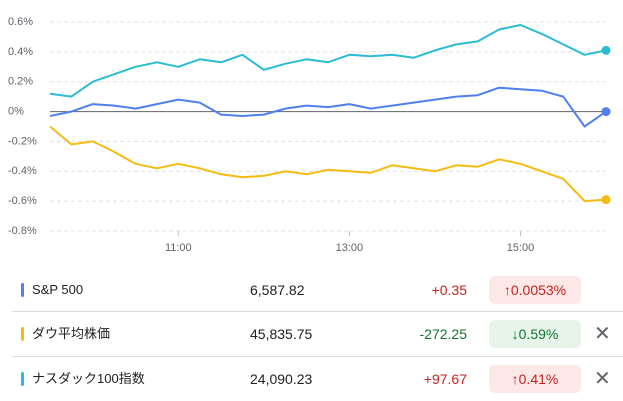 This screenshot has width=623, height=401. I want to click on y-tick-label: -0.6%, so click(22, 201).